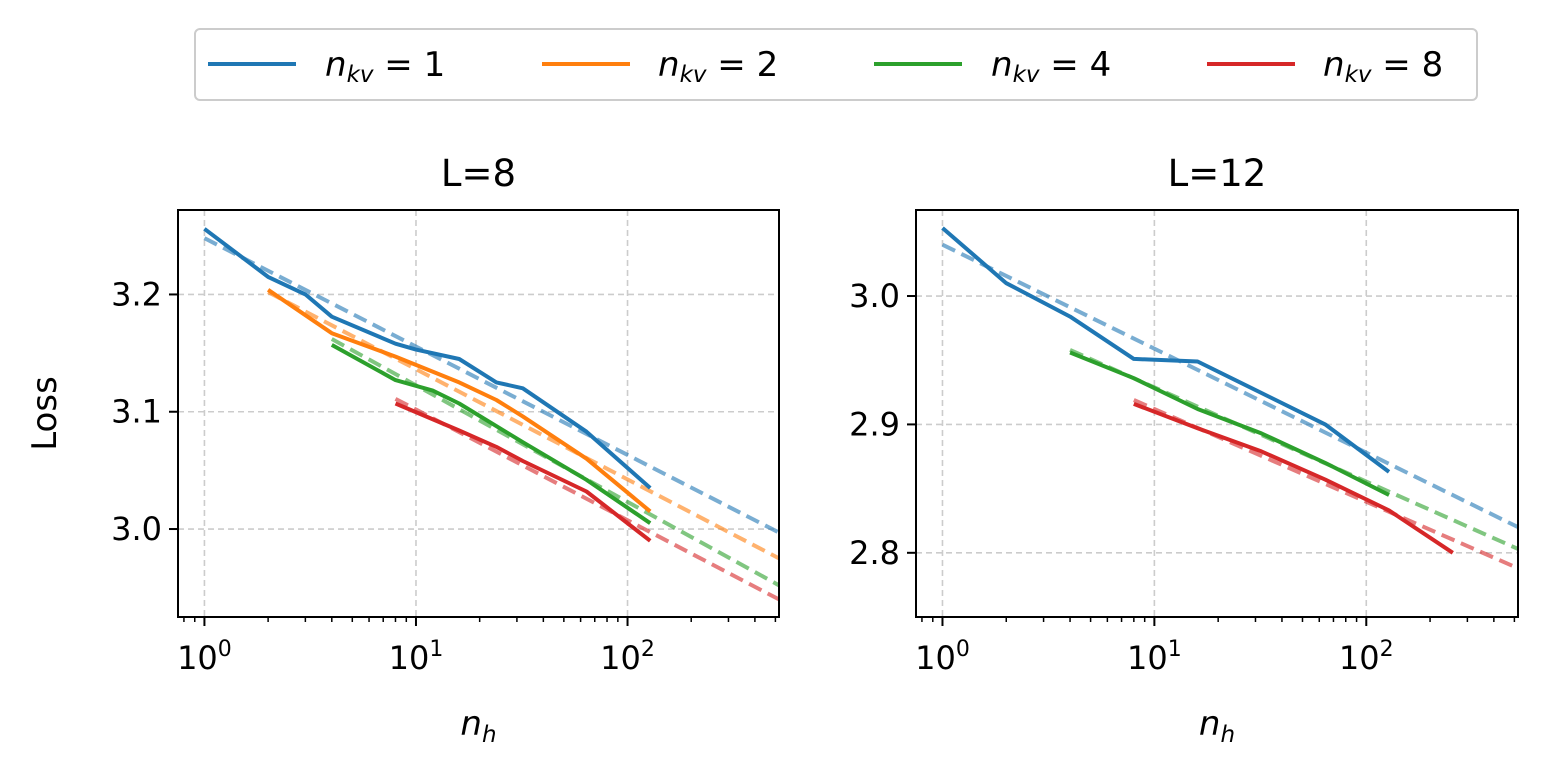  Describe the element at coordinates (136, 412) in the screenshot. I see `y-tick-label-1: 3.1` at that location.